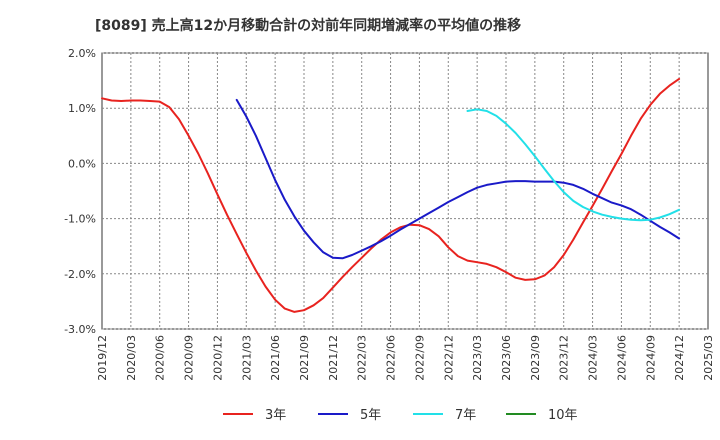 Image resolution: width=720 pixels, height=440 pixels. I want to click on y-tick-label: 1.0%, so click(82, 108).